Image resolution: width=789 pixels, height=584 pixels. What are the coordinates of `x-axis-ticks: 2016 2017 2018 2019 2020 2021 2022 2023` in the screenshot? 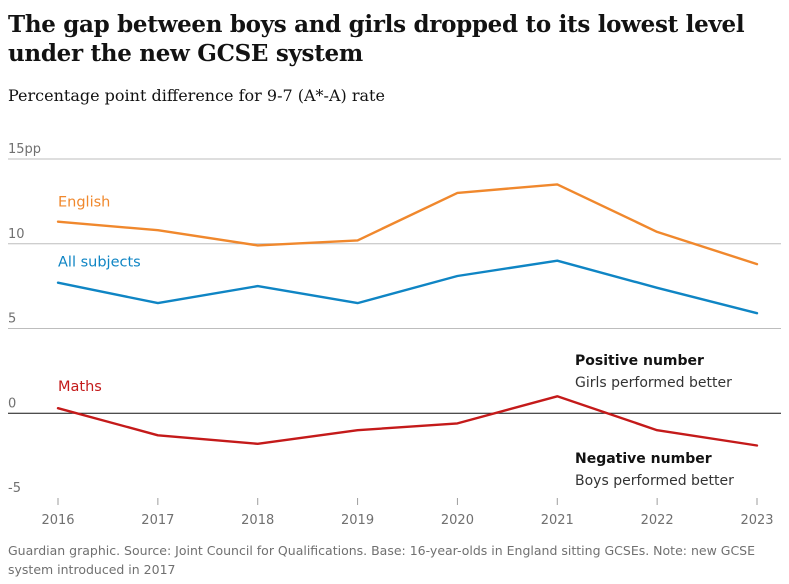 It's located at (407, 513).